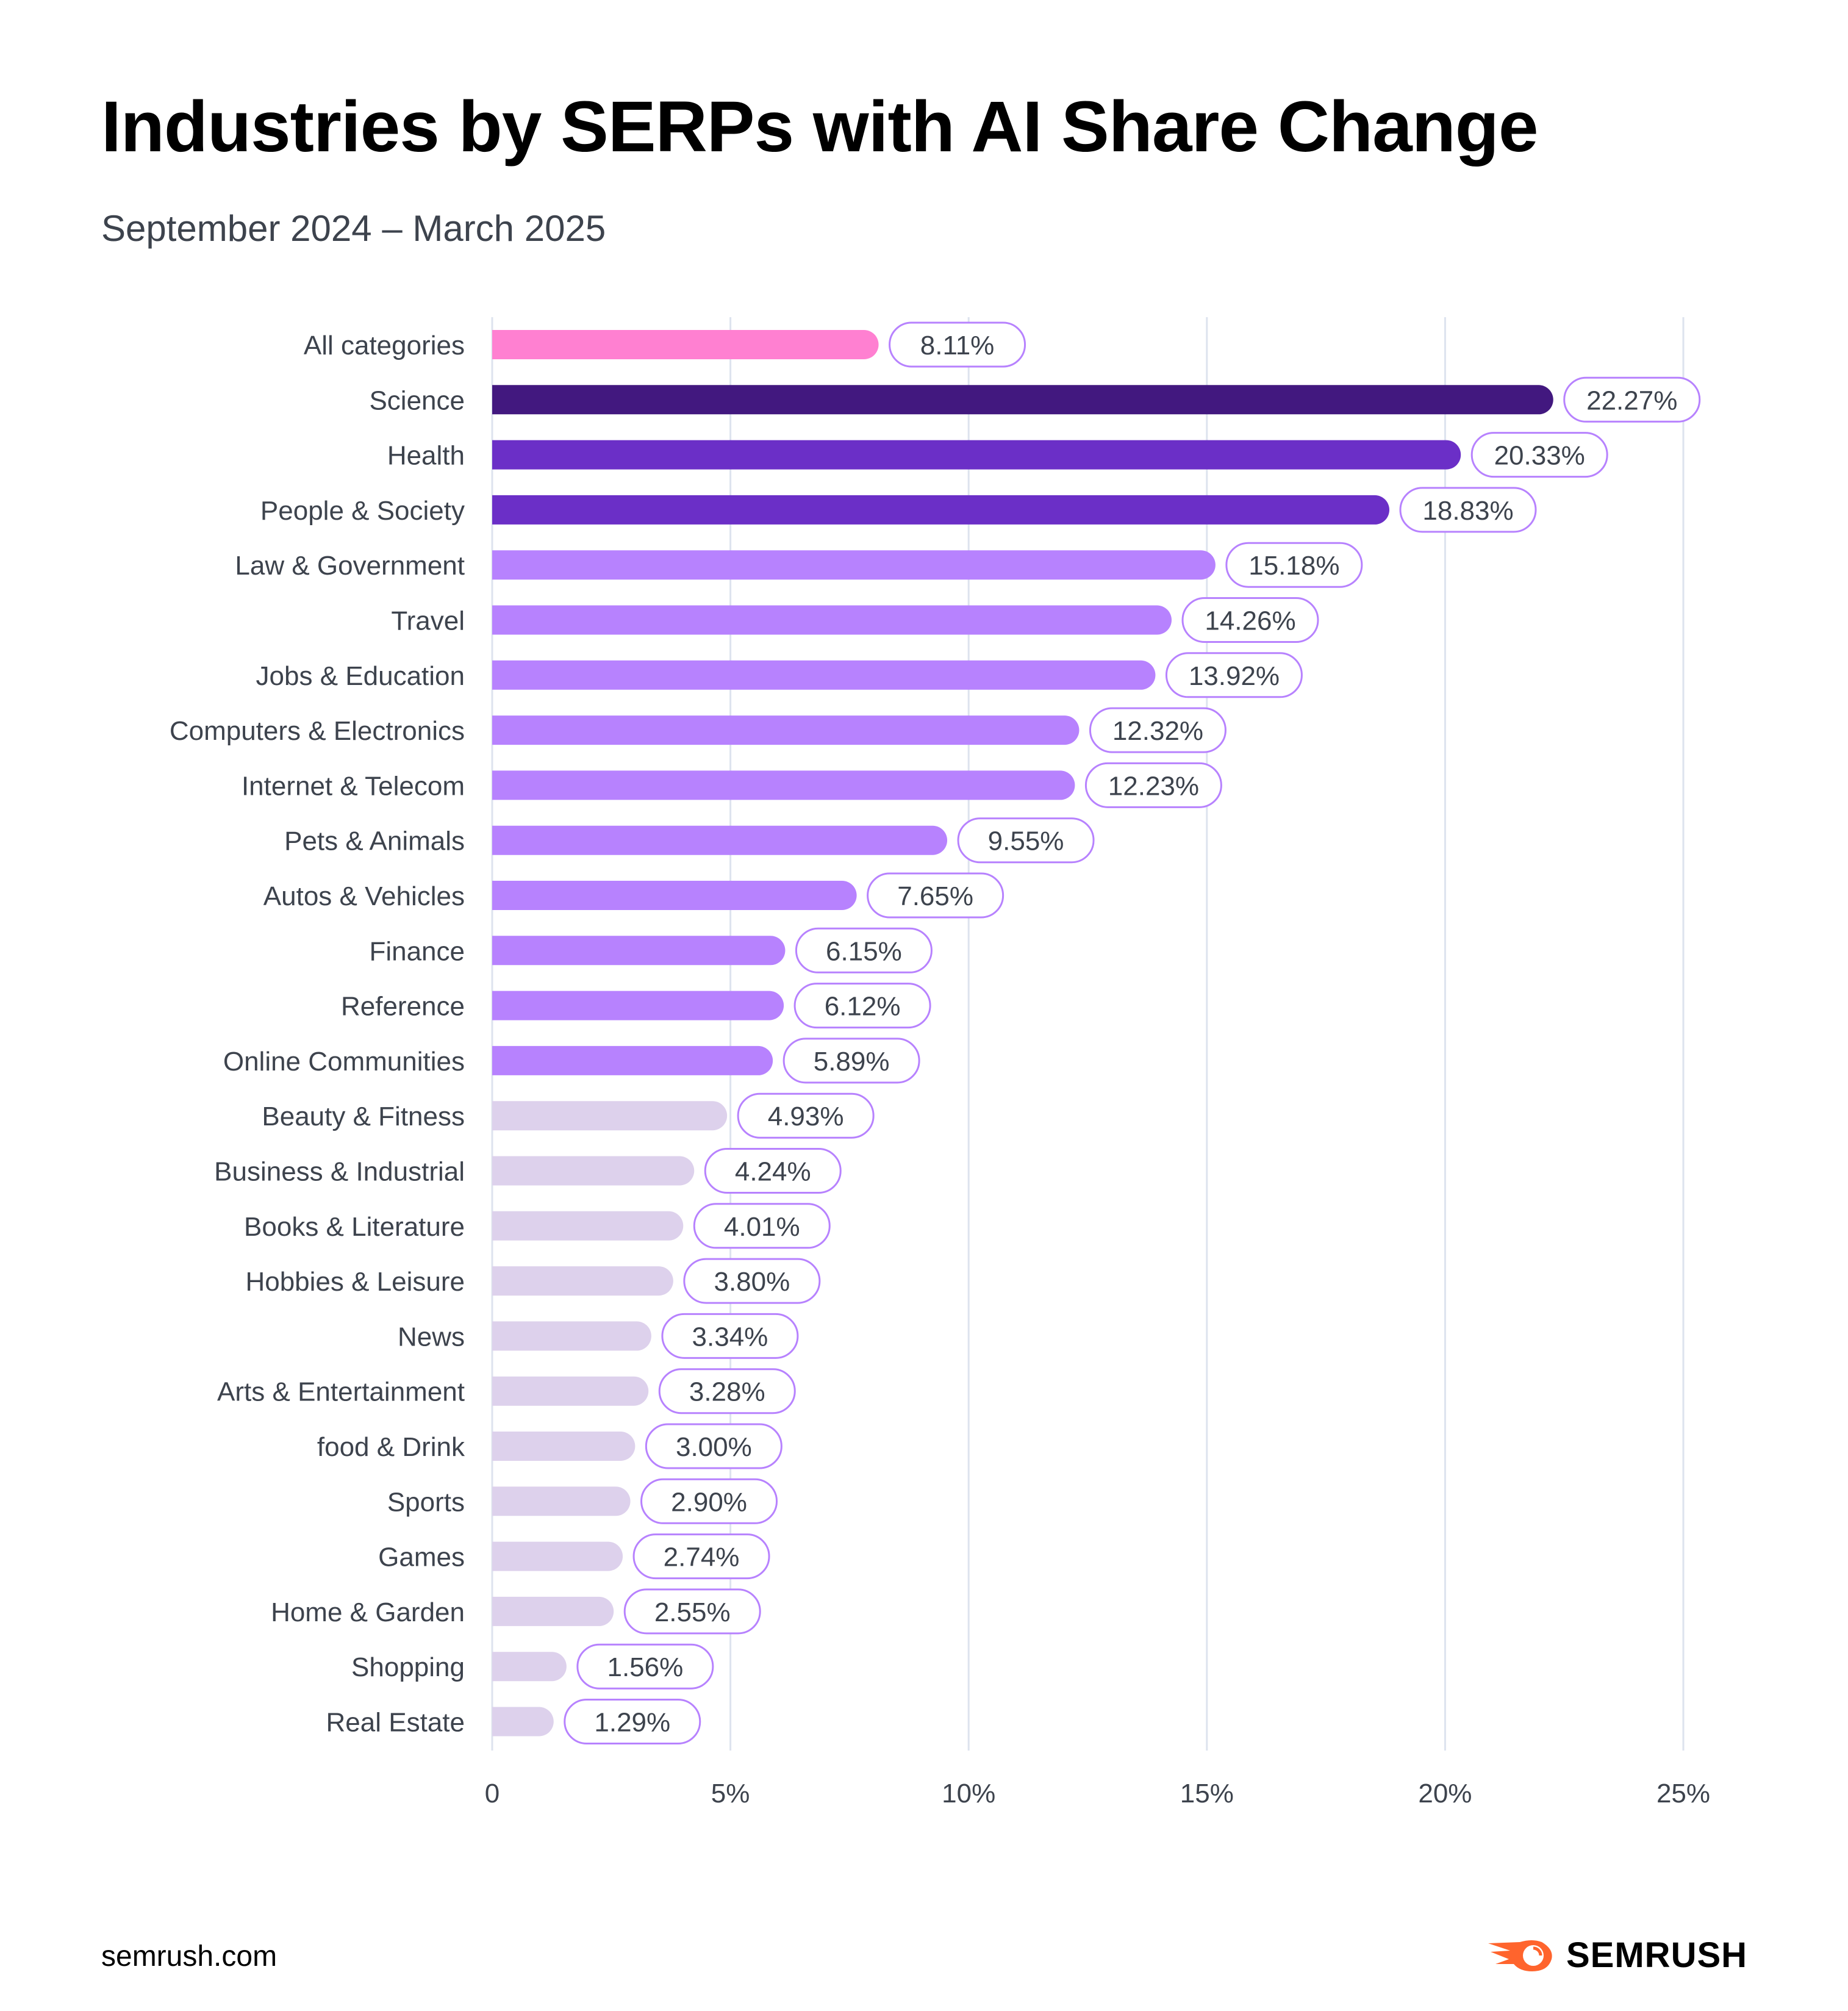  What do you see at coordinates (421, 1558) in the screenshot?
I see `category-label: Games` at bounding box center [421, 1558].